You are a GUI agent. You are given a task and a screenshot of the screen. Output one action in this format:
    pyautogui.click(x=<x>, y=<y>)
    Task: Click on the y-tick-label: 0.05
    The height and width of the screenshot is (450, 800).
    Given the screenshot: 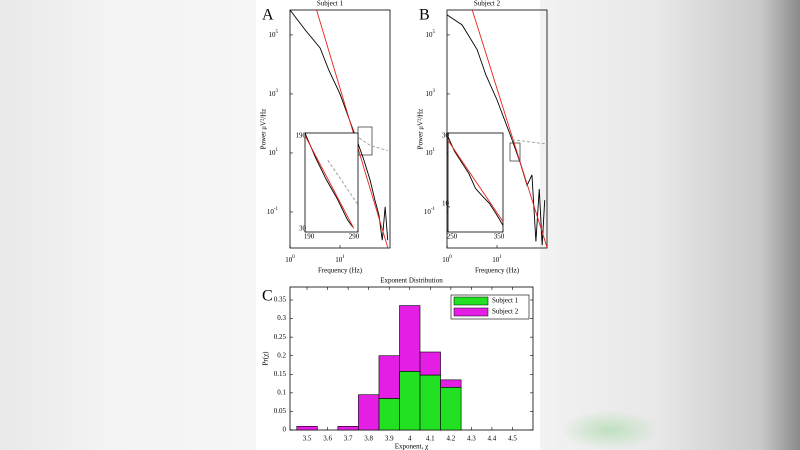 What is the action you would take?
    pyautogui.click(x=280, y=411)
    